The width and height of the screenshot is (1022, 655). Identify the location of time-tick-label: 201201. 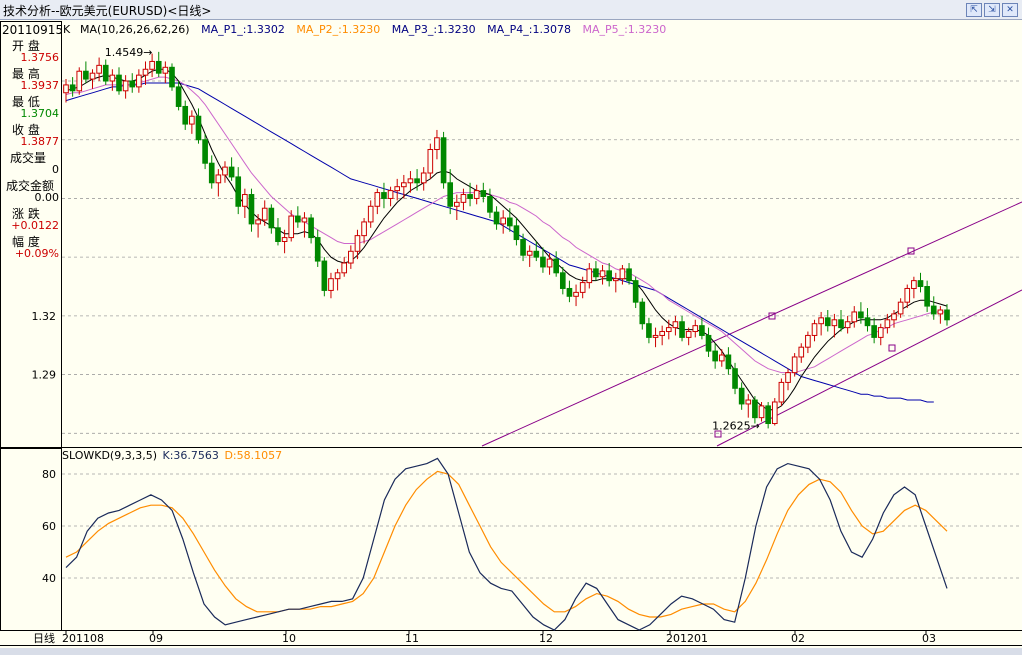
(687, 638).